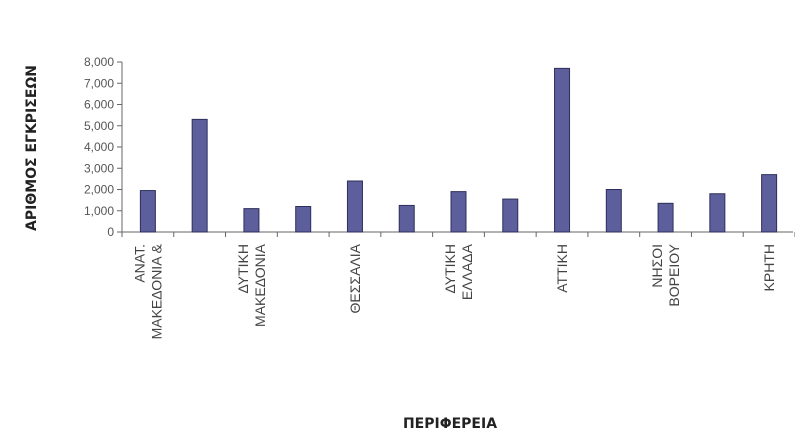  I want to click on y-tick-label: 8,000, so click(99, 62).